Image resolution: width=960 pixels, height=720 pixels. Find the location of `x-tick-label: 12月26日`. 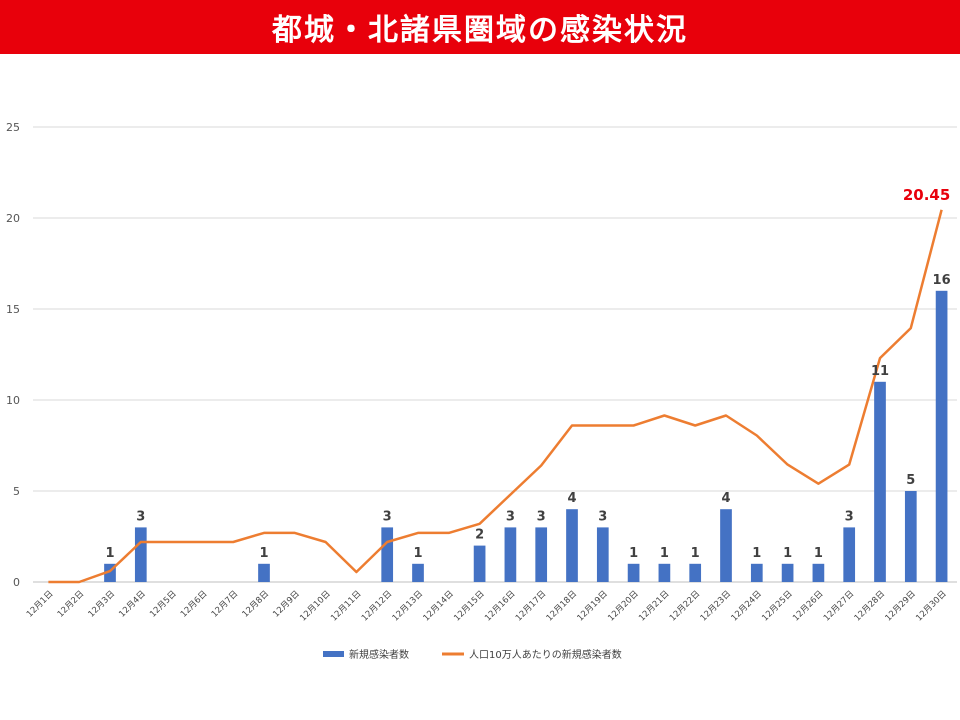

x-tick-label: 12月26日 is located at coordinates (808, 606).